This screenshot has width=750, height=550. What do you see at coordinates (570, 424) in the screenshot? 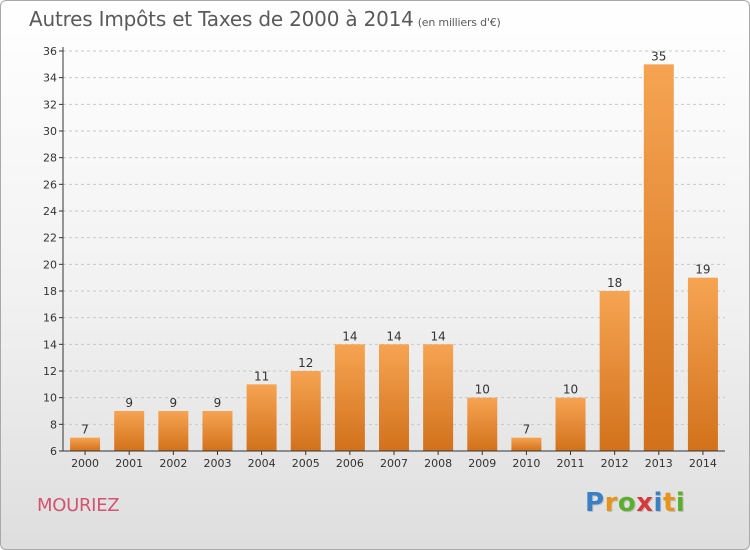
I see `bar-2011` at bounding box center [570, 424].